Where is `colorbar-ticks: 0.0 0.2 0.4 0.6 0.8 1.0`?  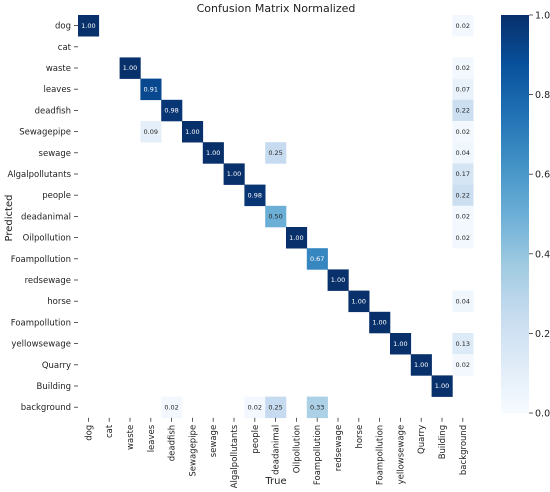 colorbar-ticks: 0.0 0.2 0.4 0.6 0.8 1.0 is located at coordinates (539, 215).